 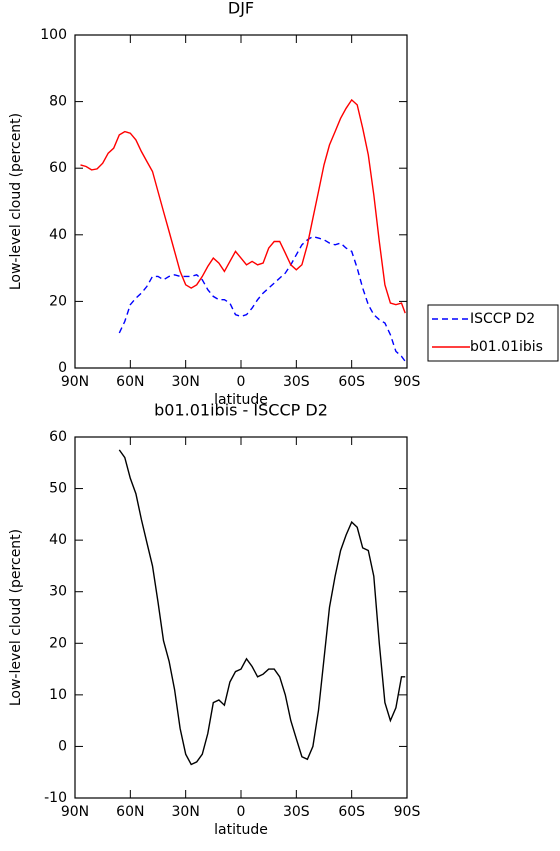 I want to click on legend-label: ISCCP D2, so click(x=502, y=319).